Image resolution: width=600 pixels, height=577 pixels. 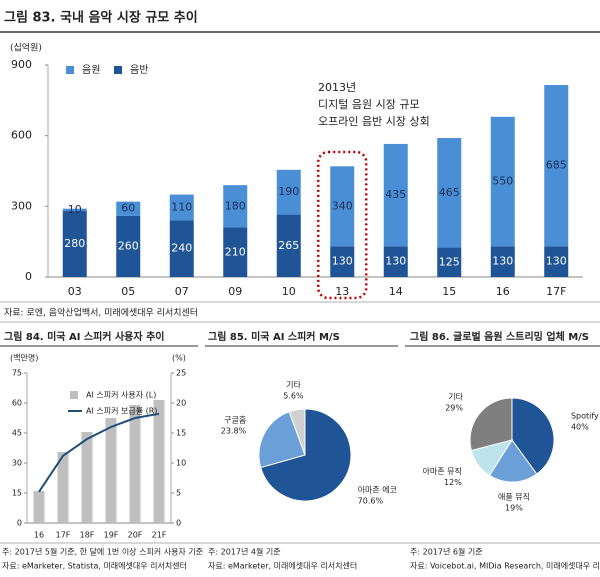 What do you see at coordinates (94, 566) in the screenshot?
I see `source: 자료: eMarketer, Statista, 미래에셋대우 리서치센터` at bounding box center [94, 566].